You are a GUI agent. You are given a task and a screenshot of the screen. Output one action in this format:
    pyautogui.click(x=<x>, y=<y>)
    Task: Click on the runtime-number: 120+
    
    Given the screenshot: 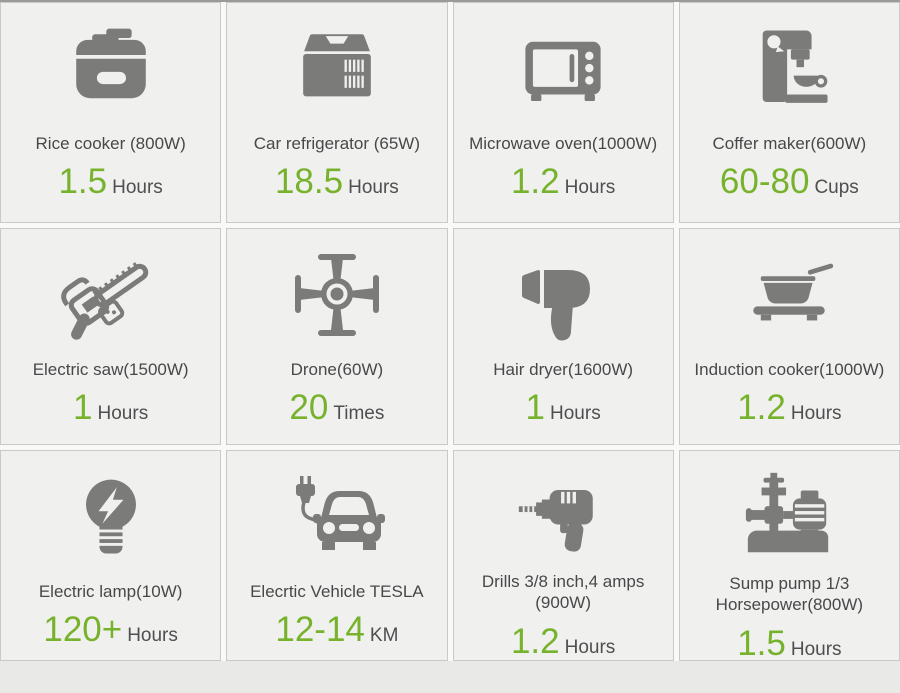 What is the action you would take?
    pyautogui.click(x=83, y=630)
    